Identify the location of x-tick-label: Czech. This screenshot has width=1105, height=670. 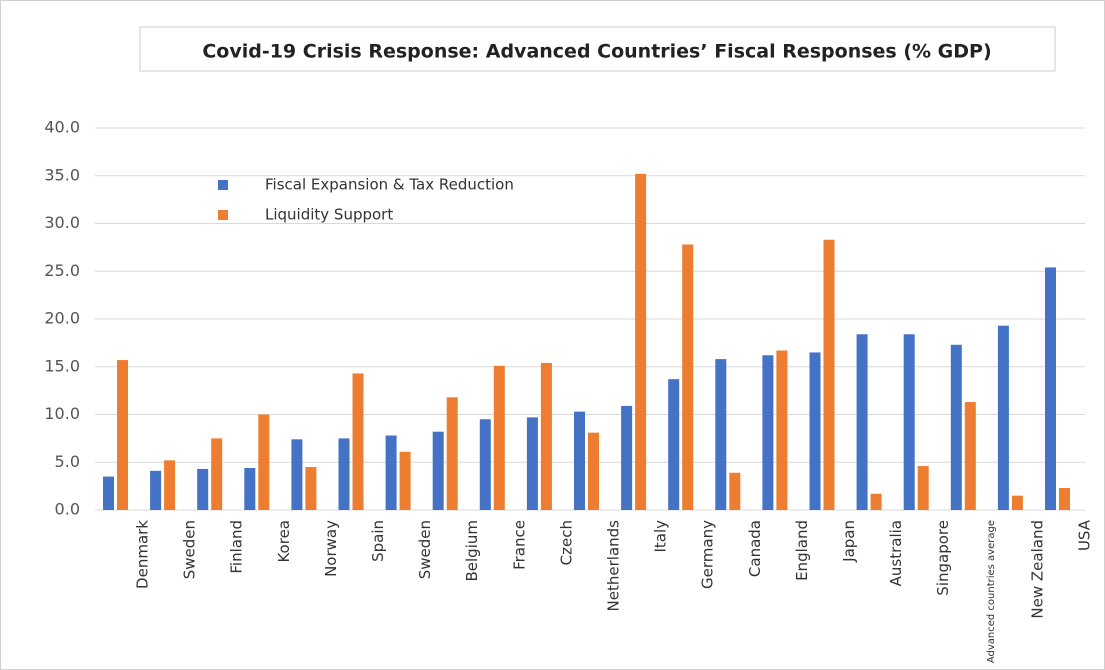
(566, 542).